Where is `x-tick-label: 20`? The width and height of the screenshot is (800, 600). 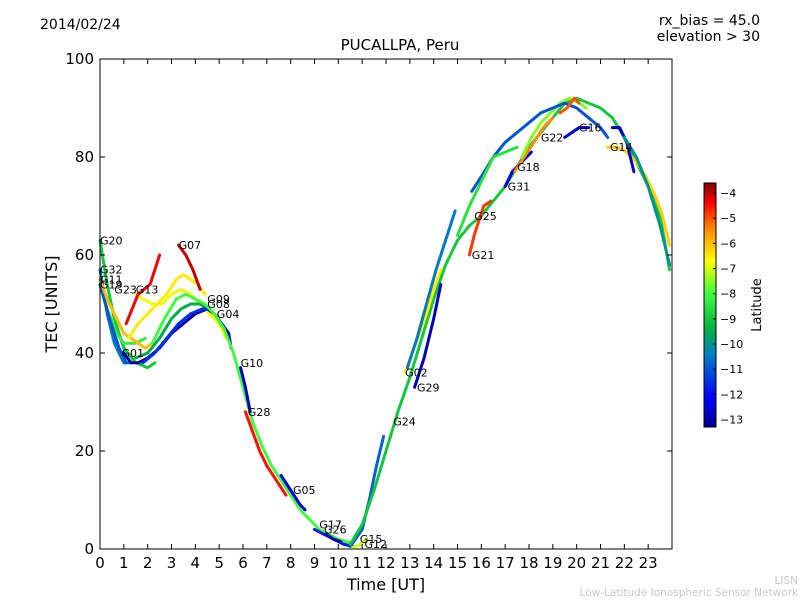 x-tick-label: 20 is located at coordinates (576, 563).